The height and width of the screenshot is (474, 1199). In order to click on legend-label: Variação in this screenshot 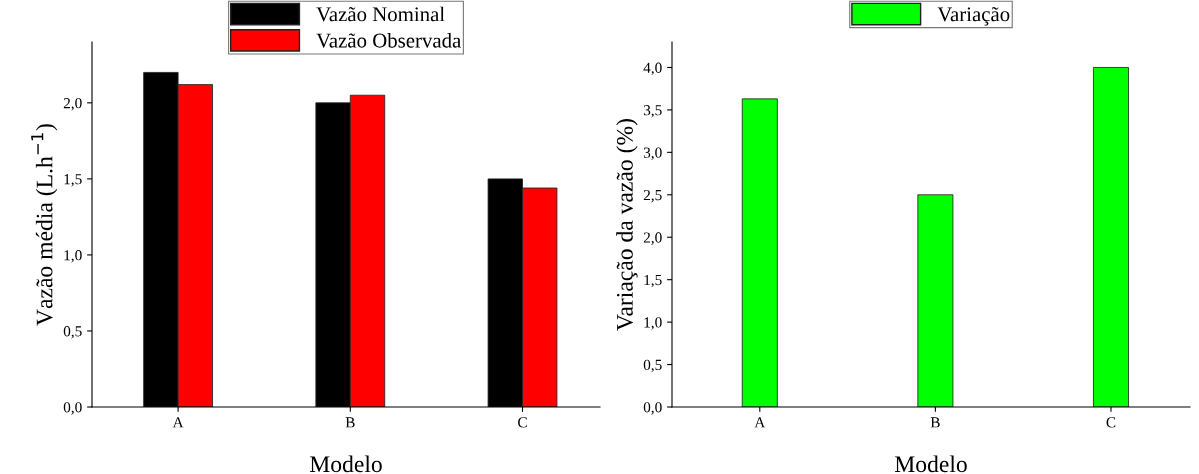, I will do `click(973, 16)`.